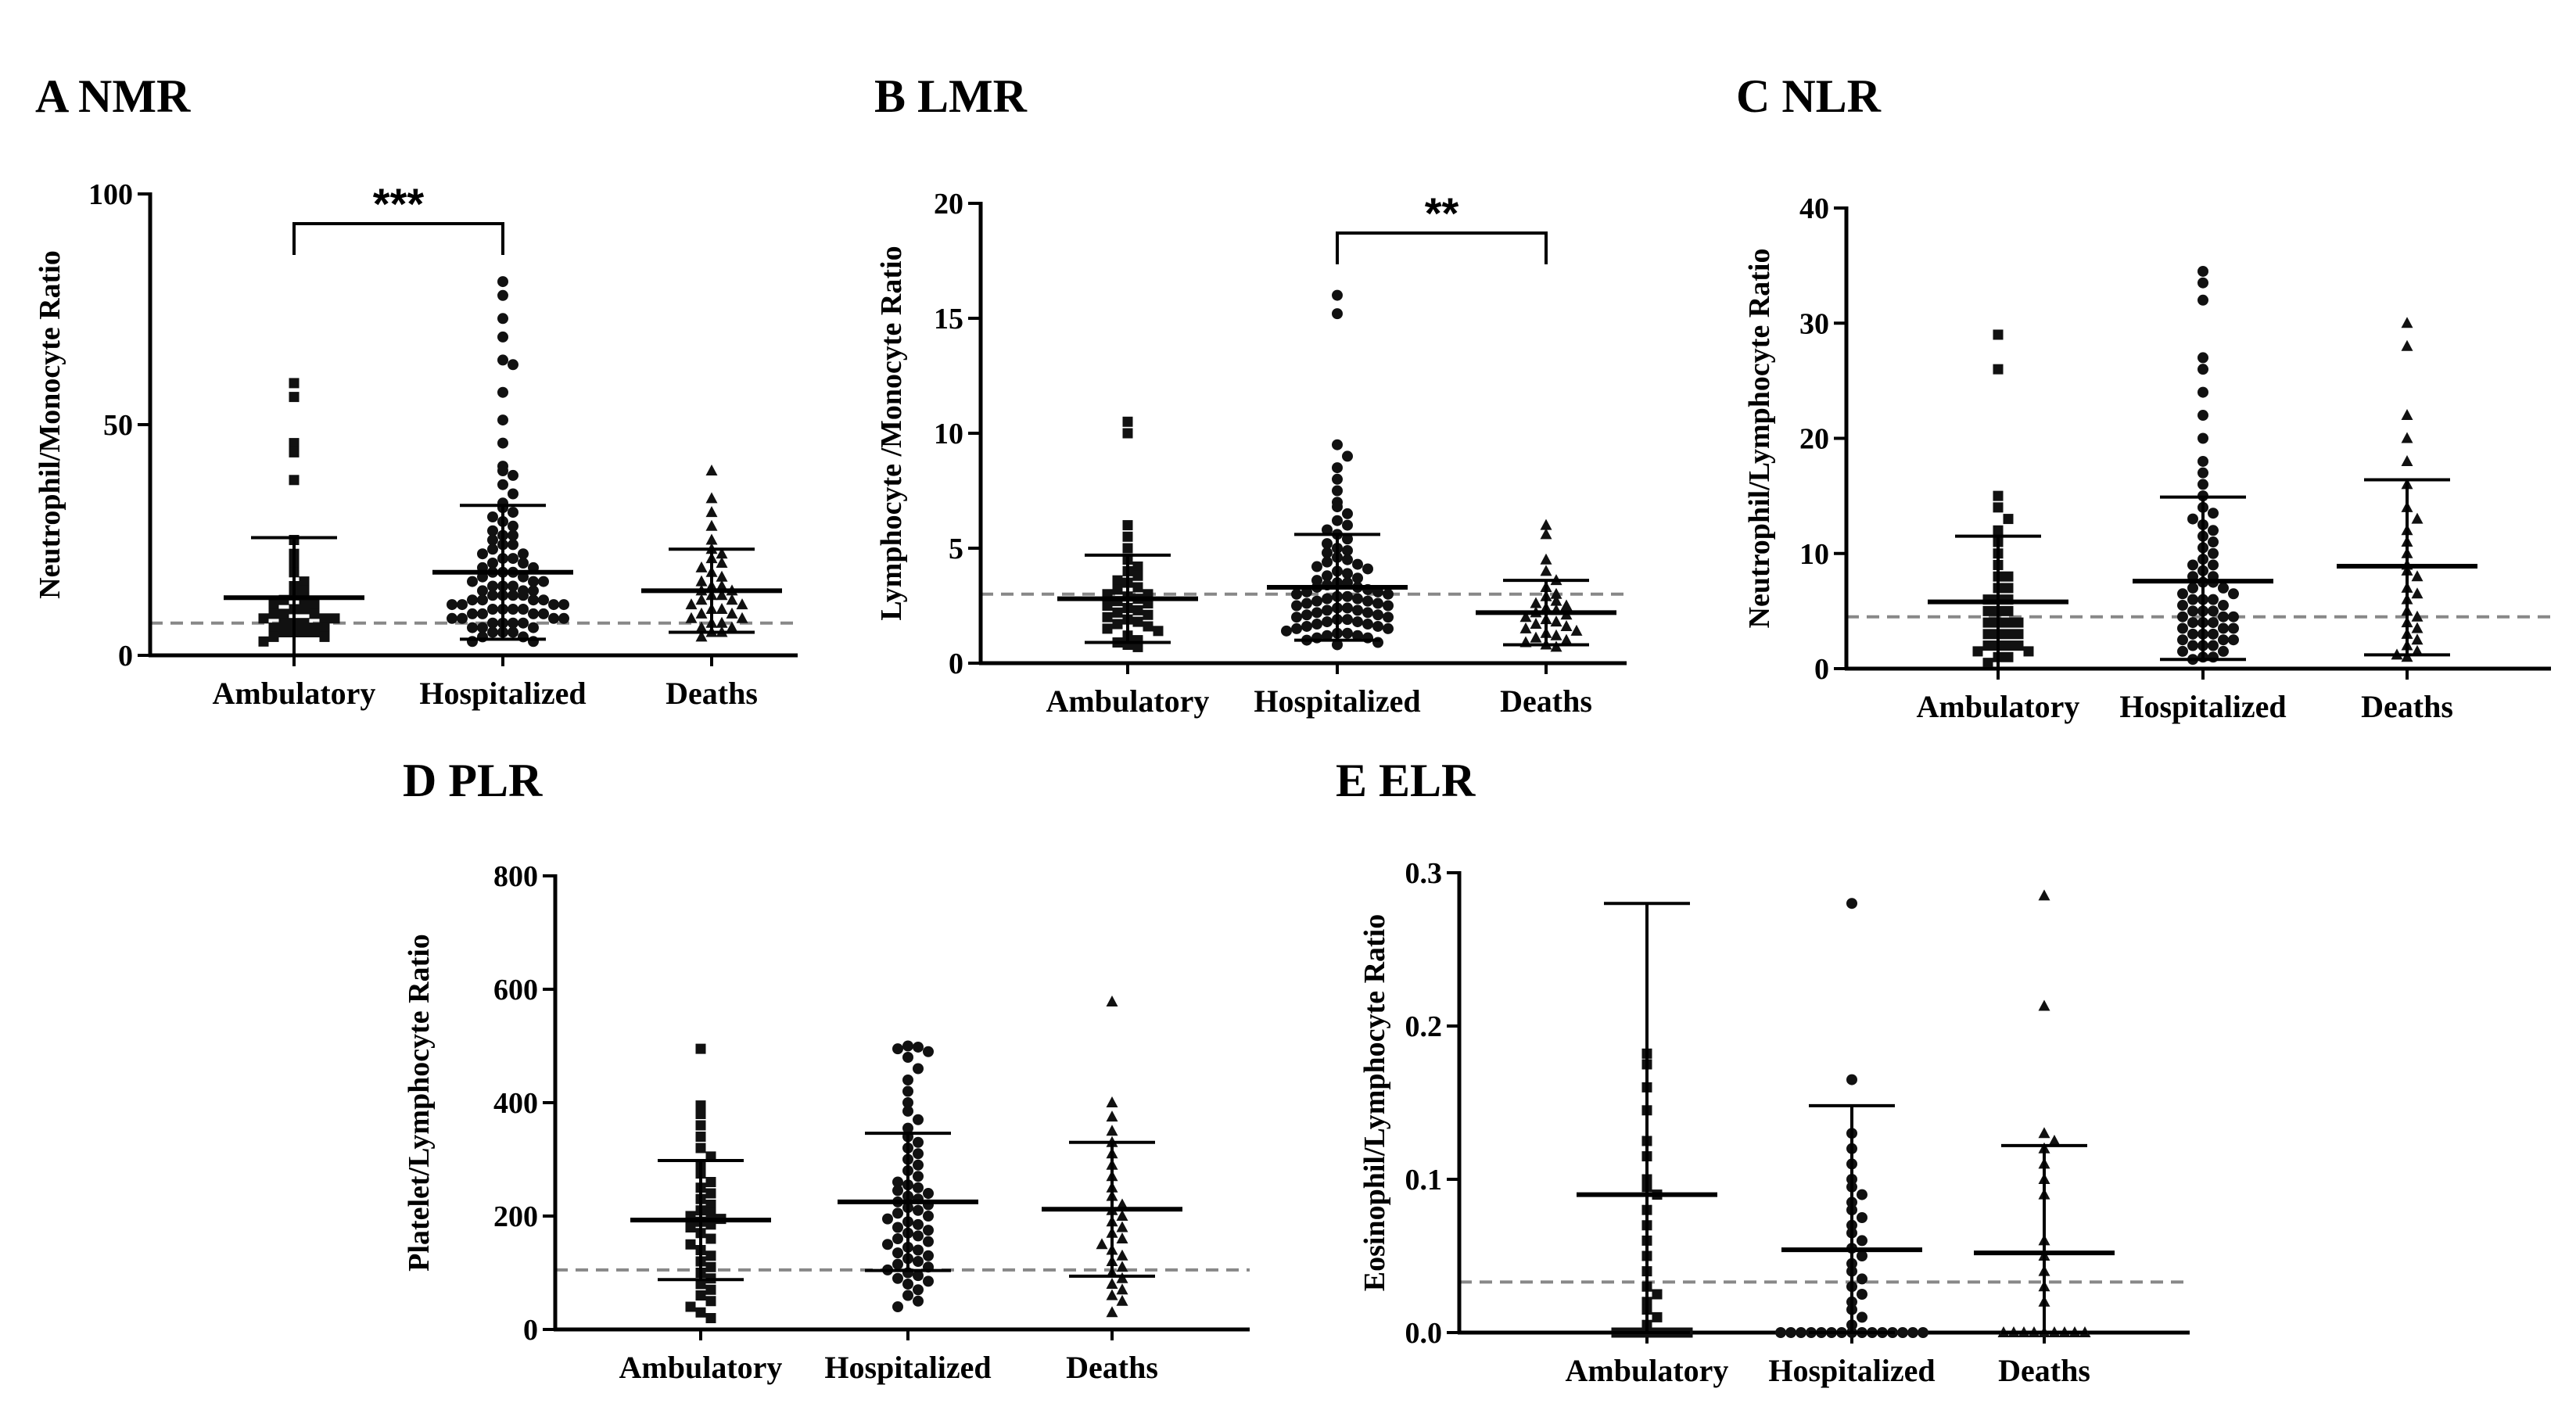 The width and height of the screenshot is (2576, 1410). I want to click on x-tick-label: Hospitalized, so click(1337, 701).